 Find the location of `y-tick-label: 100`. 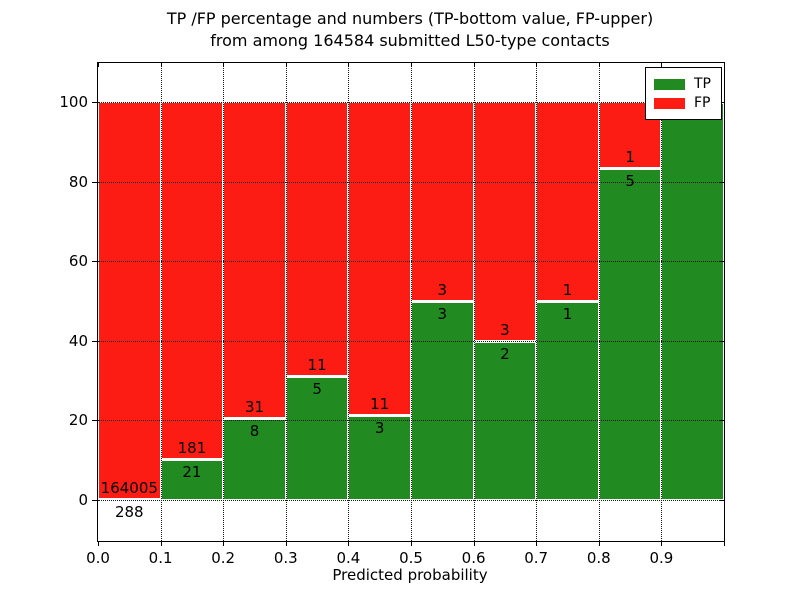

y-tick-label: 100 is located at coordinates (73, 102).